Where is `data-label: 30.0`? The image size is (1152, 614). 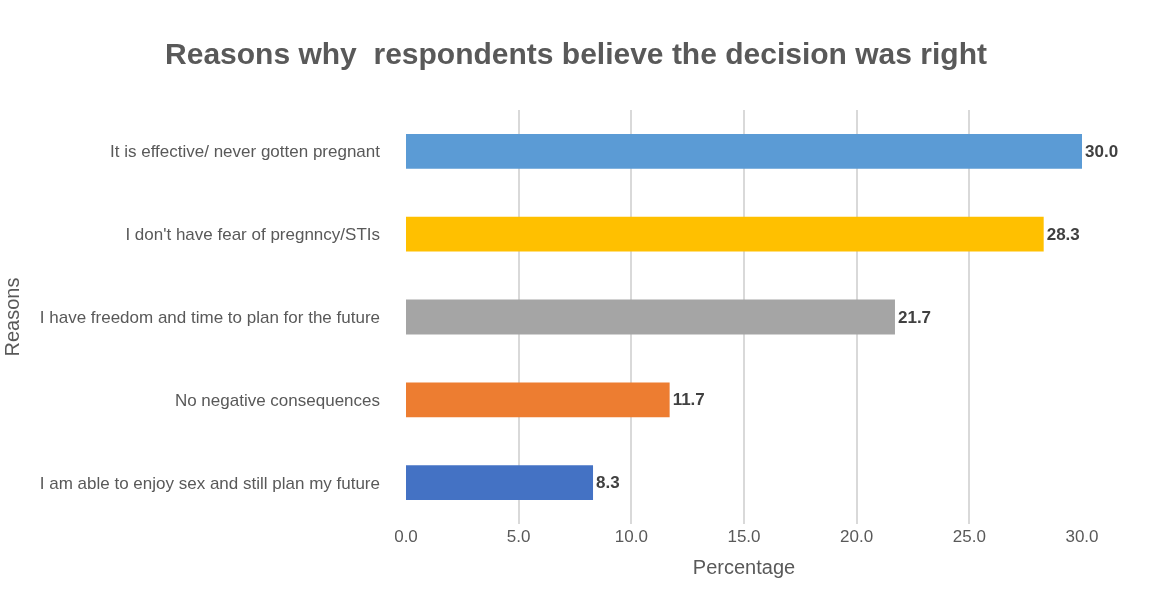 data-label: 30.0 is located at coordinates (1102, 151).